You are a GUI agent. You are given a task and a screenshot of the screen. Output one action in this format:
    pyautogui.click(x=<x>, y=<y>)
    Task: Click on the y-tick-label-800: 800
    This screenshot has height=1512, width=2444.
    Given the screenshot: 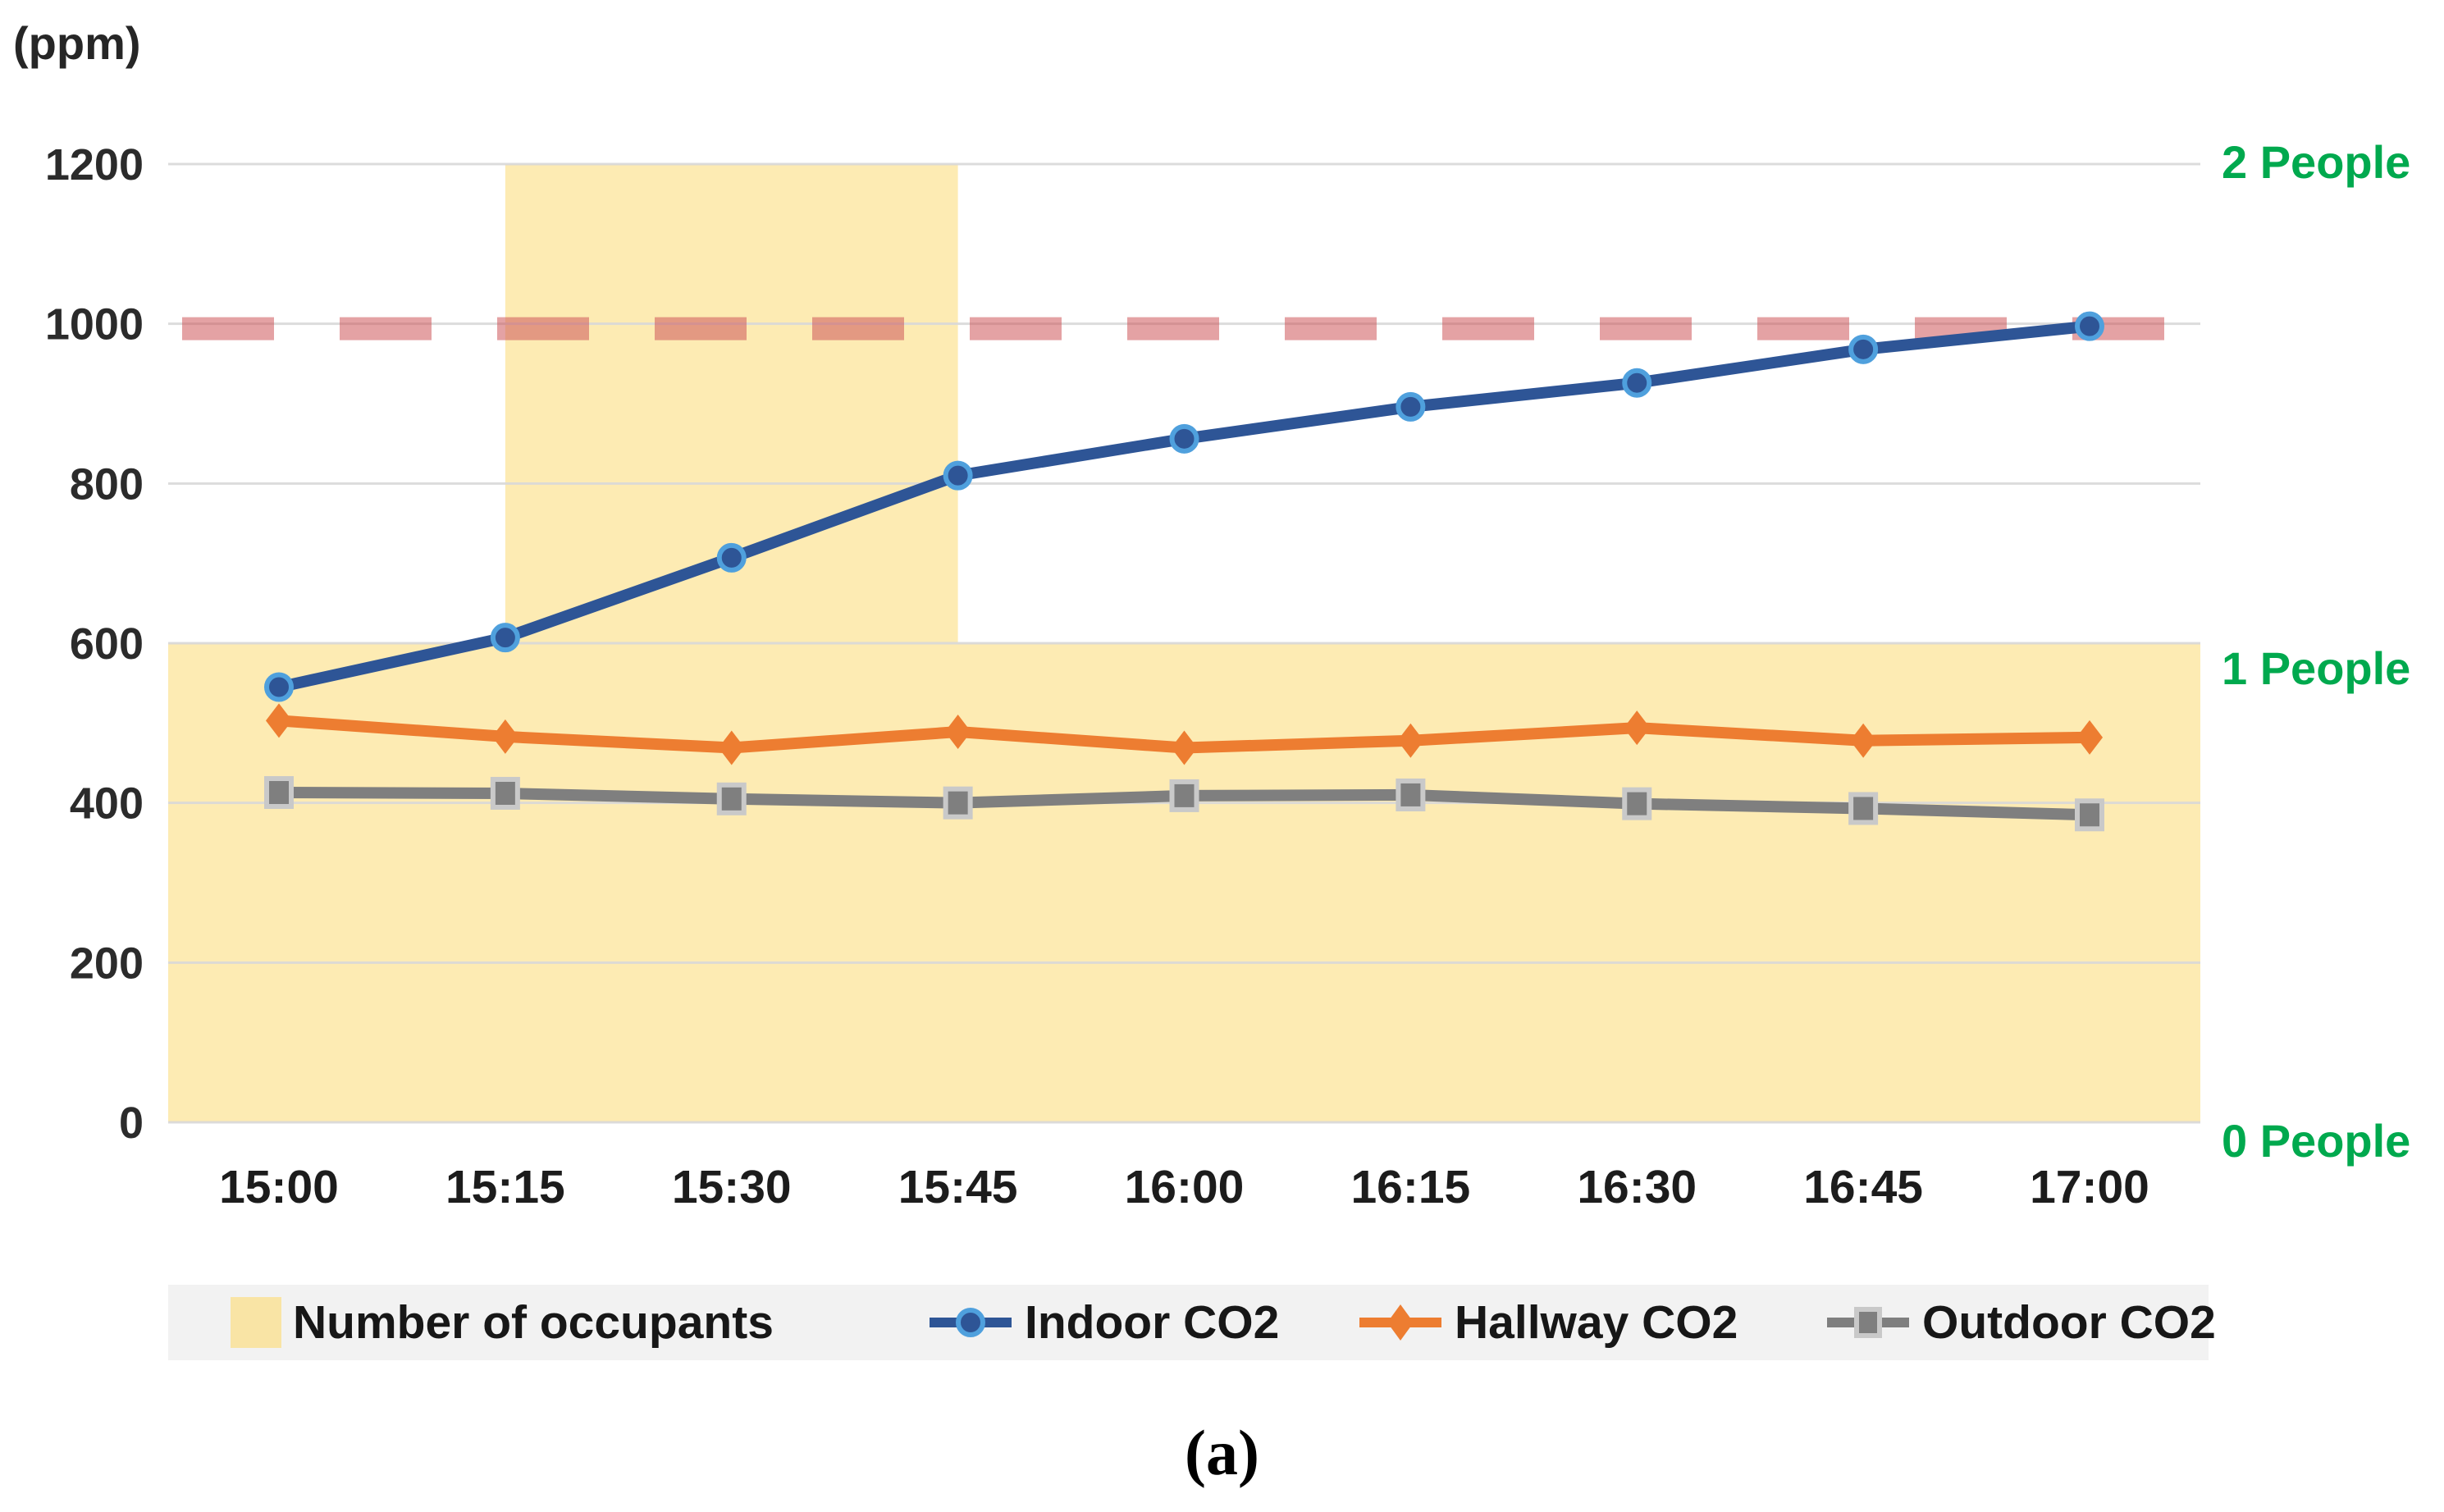 What is the action you would take?
    pyautogui.click(x=107, y=484)
    